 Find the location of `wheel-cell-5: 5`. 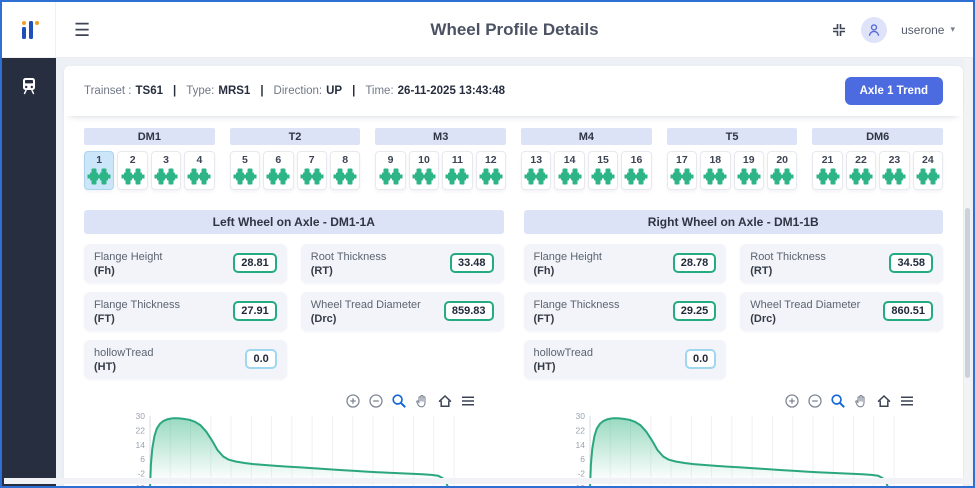

wheel-cell-5: 5 is located at coordinates (245, 170).